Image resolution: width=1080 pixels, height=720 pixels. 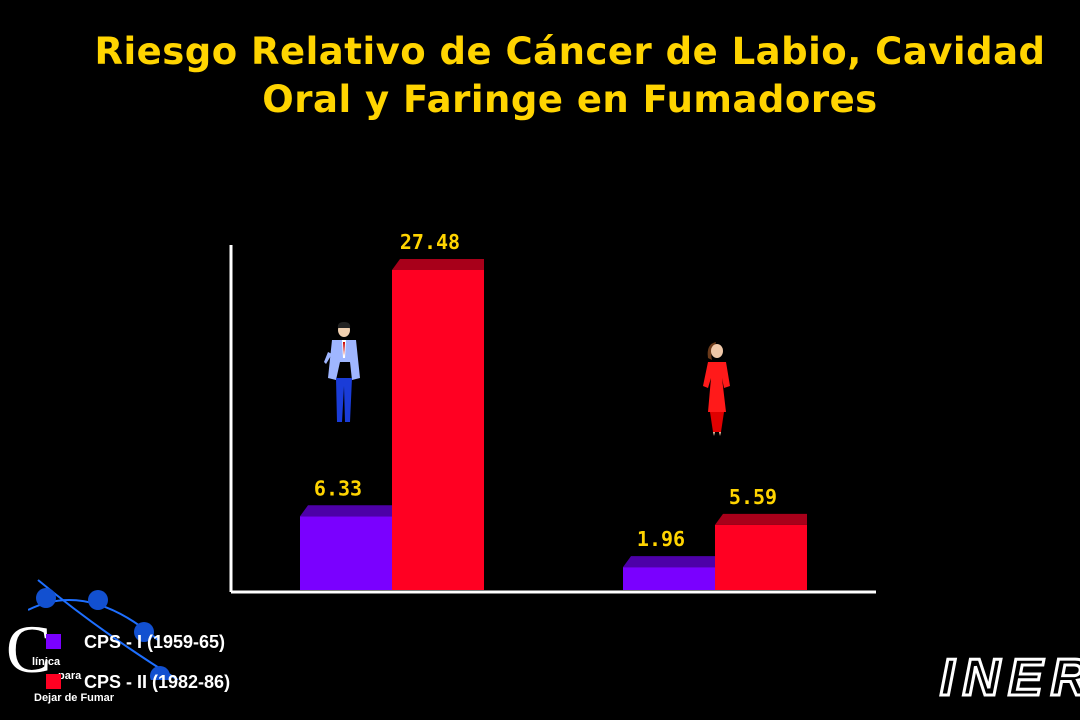 What do you see at coordinates (1009, 678) in the screenshot?
I see `iner-logo: INER` at bounding box center [1009, 678].